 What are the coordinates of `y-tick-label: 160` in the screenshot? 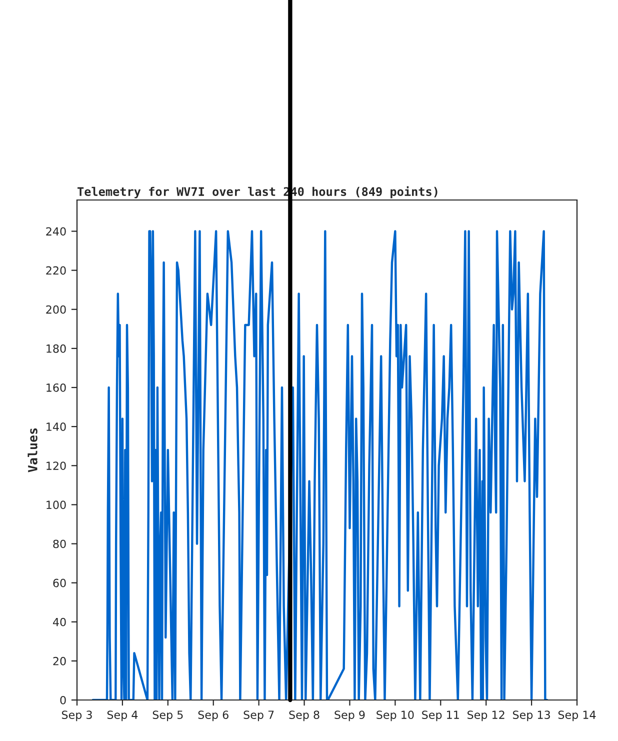 It's located at (56, 387).